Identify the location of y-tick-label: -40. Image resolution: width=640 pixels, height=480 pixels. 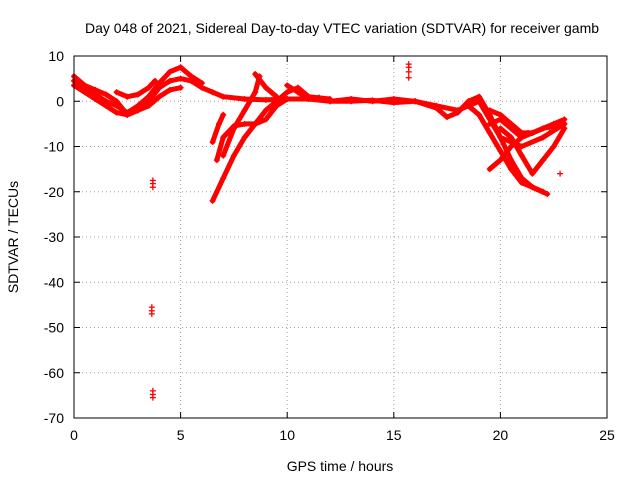
(54, 282).